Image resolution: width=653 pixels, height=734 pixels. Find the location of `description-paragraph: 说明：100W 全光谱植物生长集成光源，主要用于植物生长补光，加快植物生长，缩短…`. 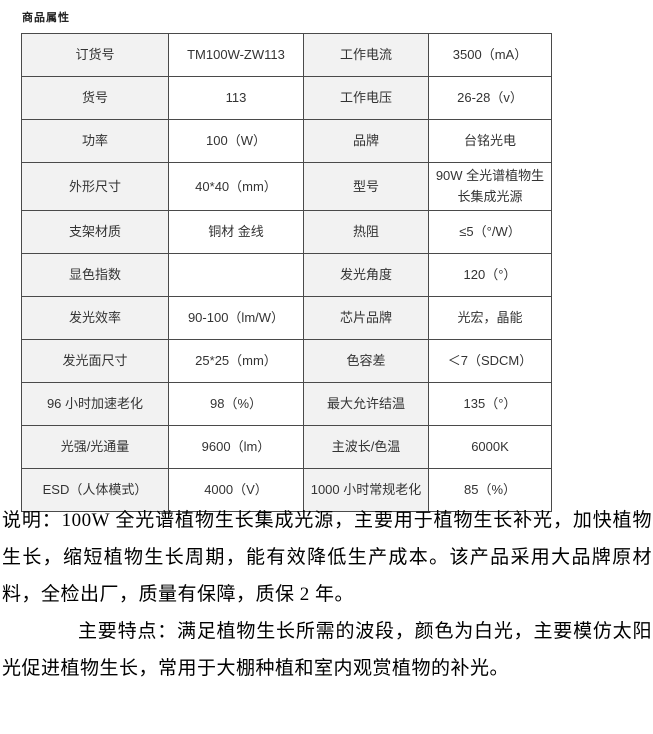

description-paragraph: 说明：100W 全光谱植物生长集成光源，主要用于植物生长补光，加快植物生长，缩短… is located at coordinates (327, 557).